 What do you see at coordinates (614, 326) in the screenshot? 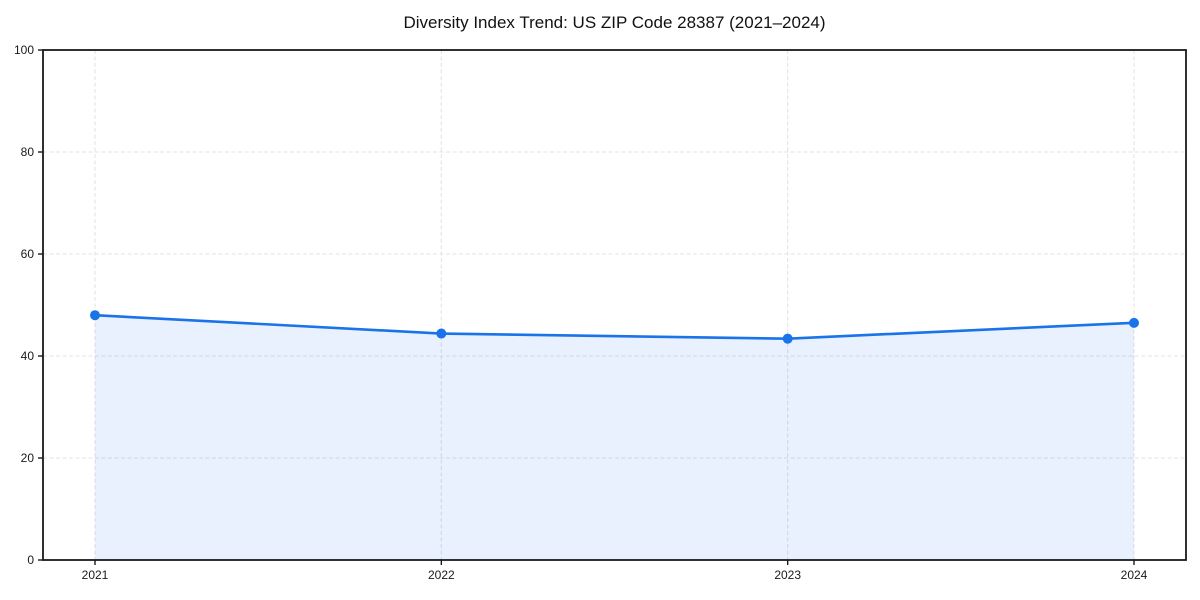
I see `trend-line` at bounding box center [614, 326].